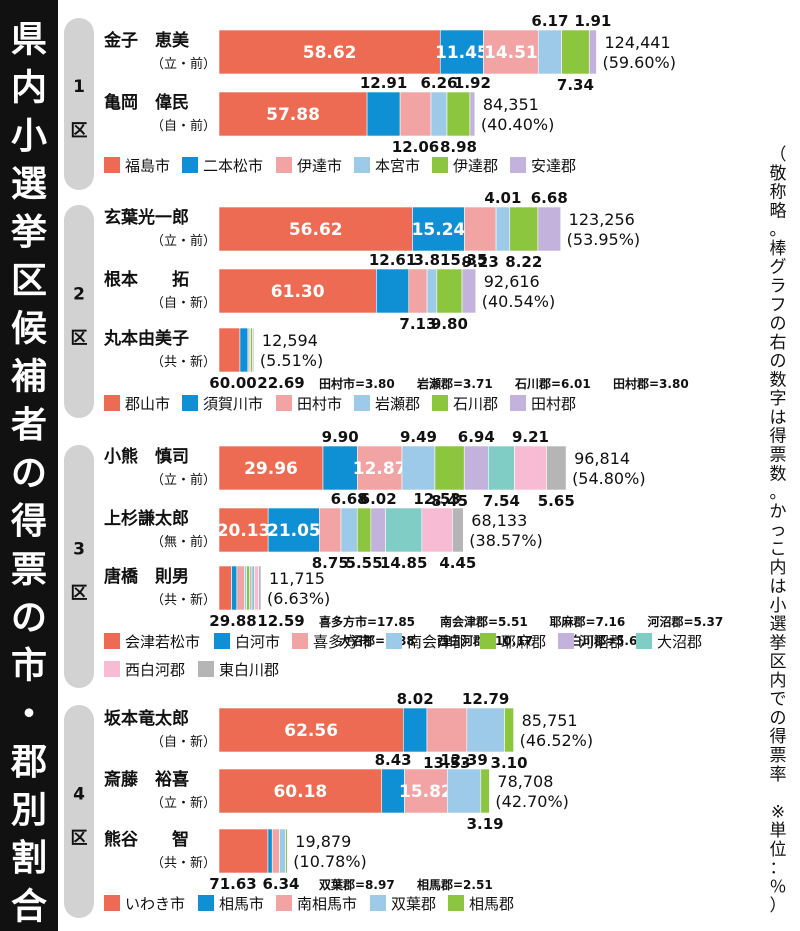  I want to click on candidate-name: 唐橋 則男, so click(146, 576).